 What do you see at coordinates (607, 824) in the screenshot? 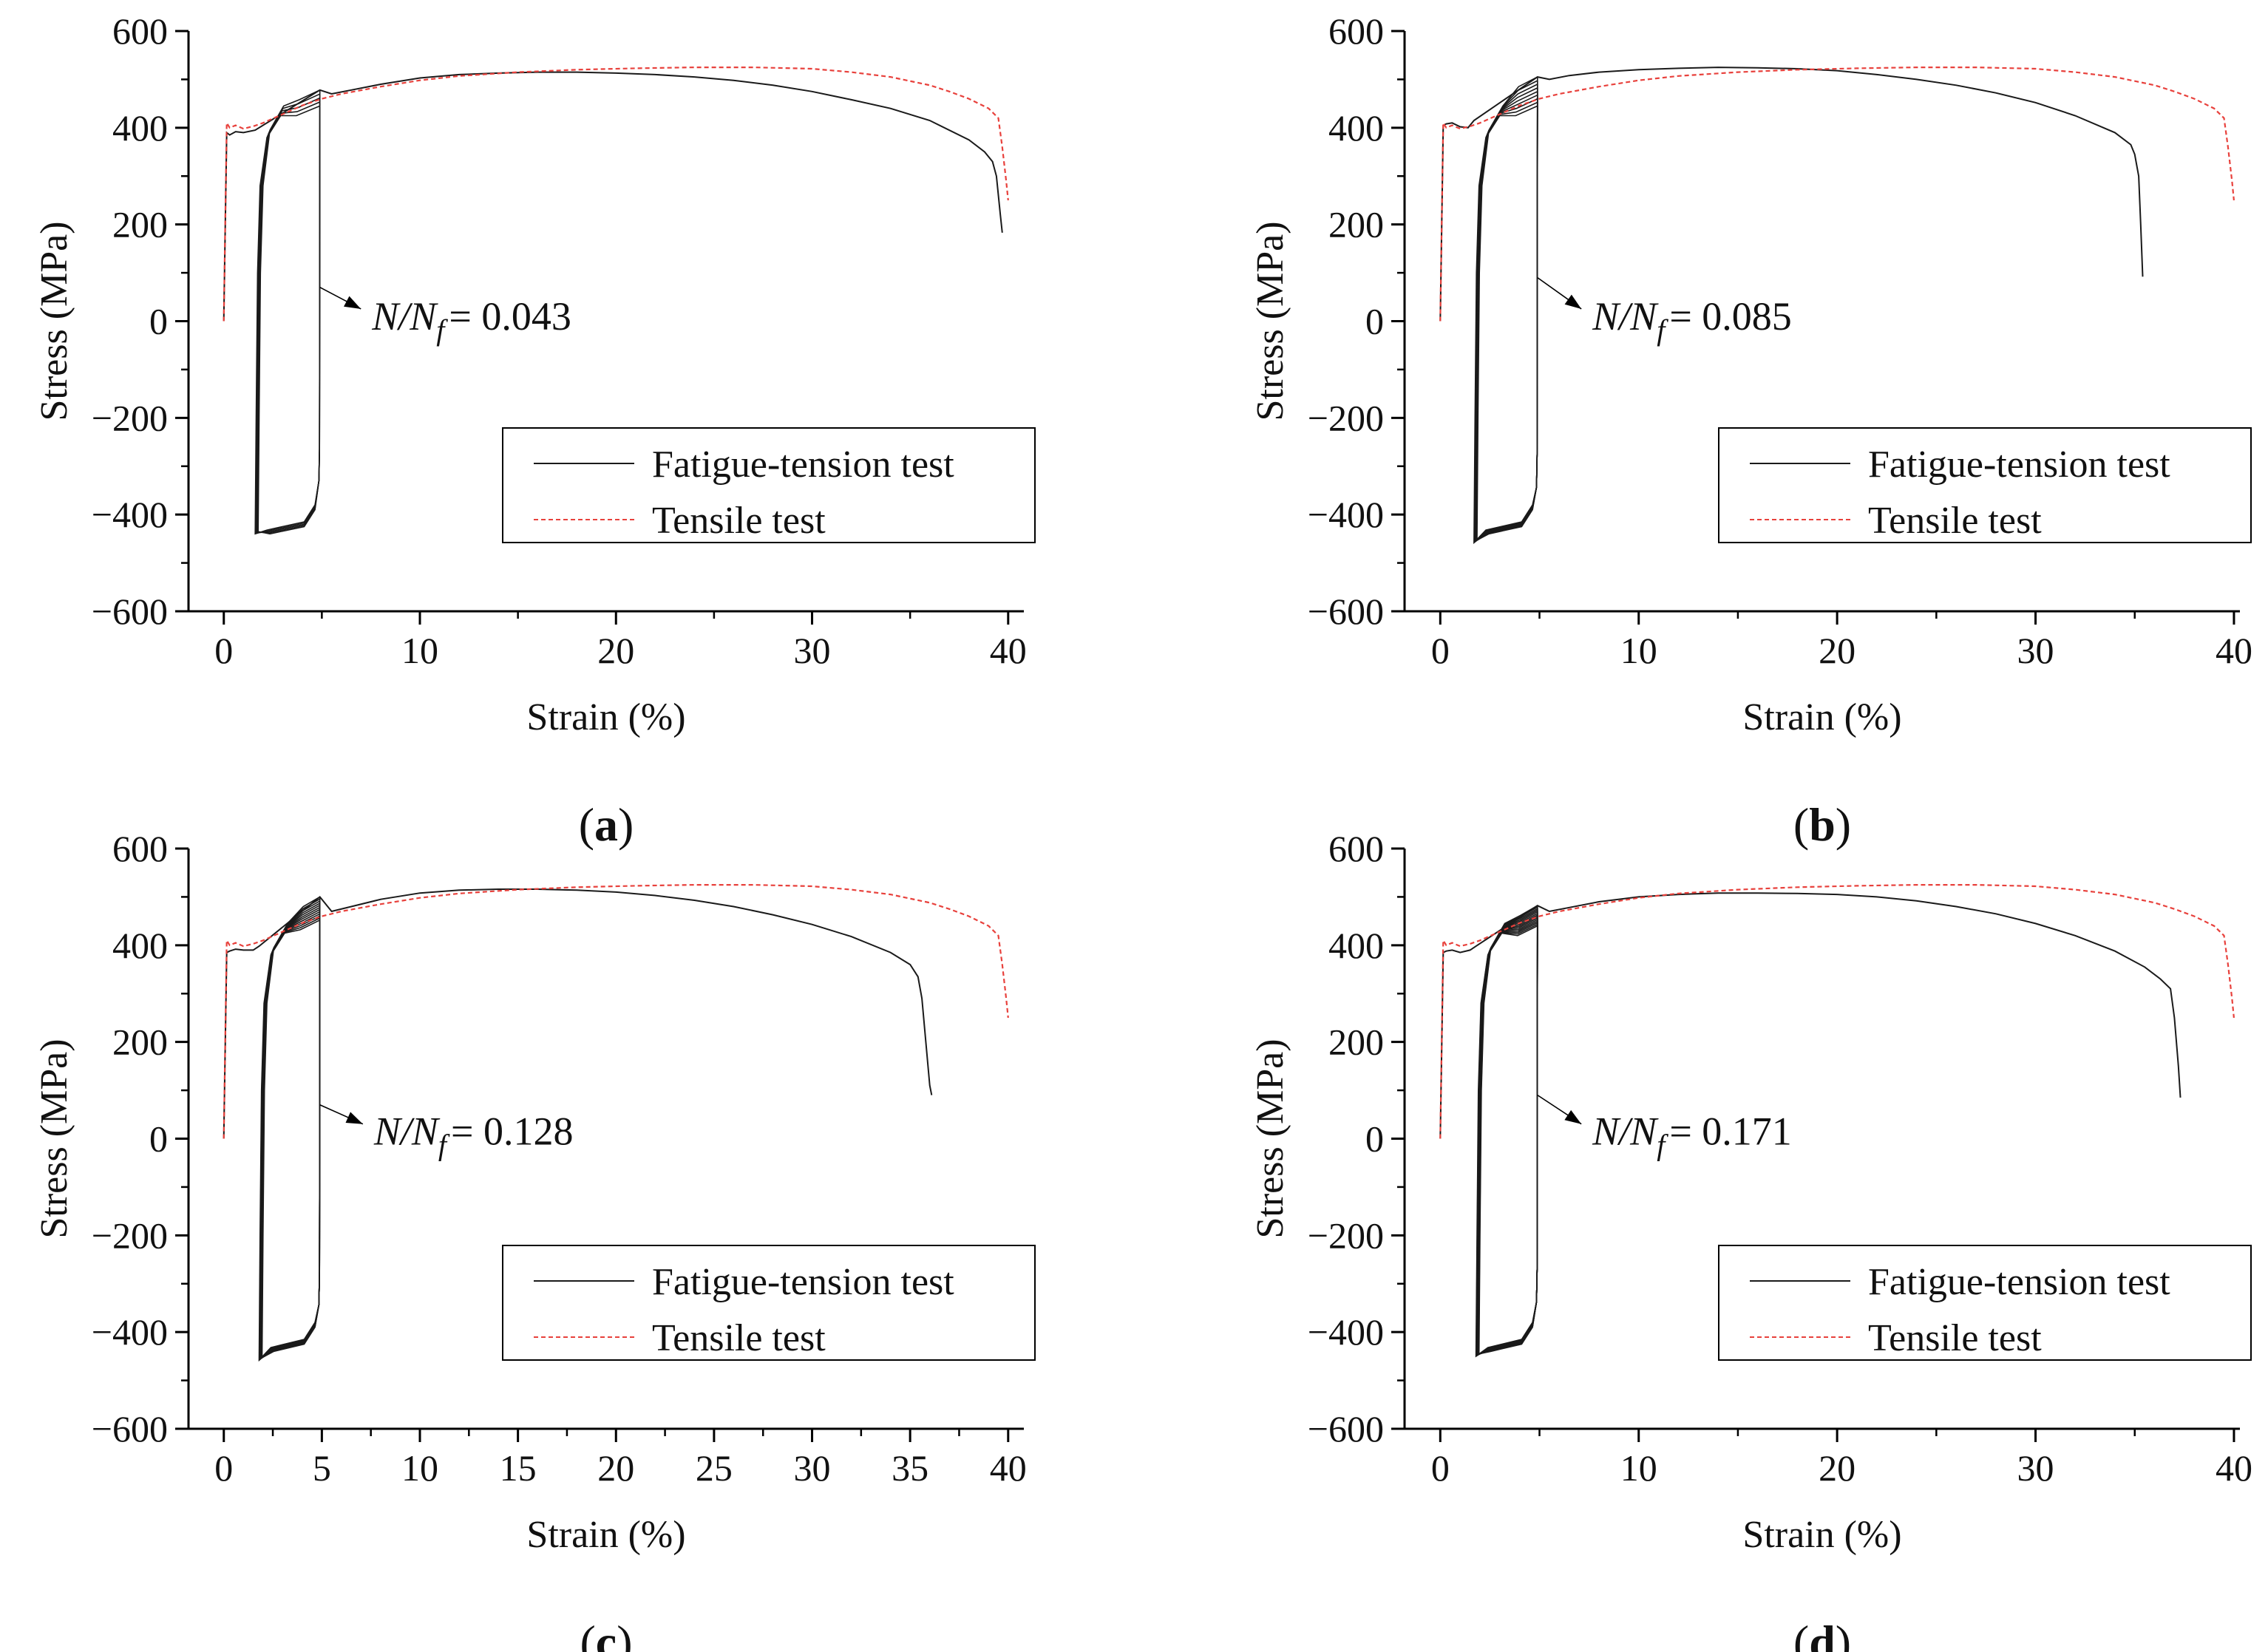
I see `panel-label: (a)` at bounding box center [607, 824].